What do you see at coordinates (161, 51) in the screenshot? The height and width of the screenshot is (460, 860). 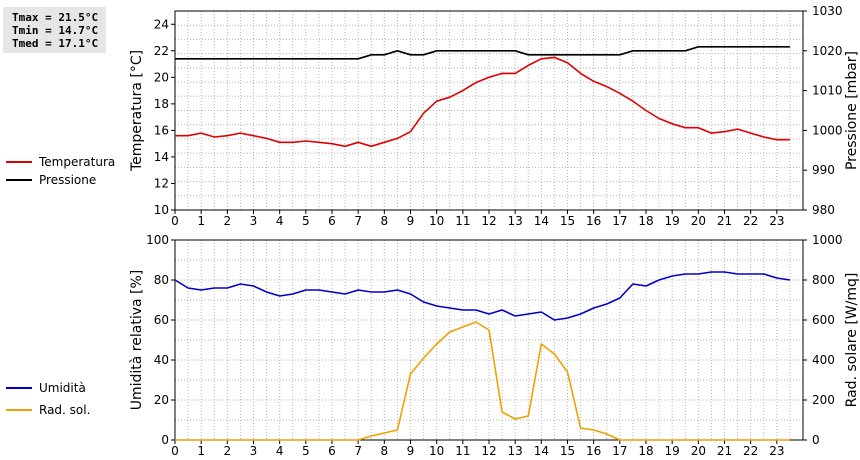 I see `y-tick-label: 22` at bounding box center [161, 51].